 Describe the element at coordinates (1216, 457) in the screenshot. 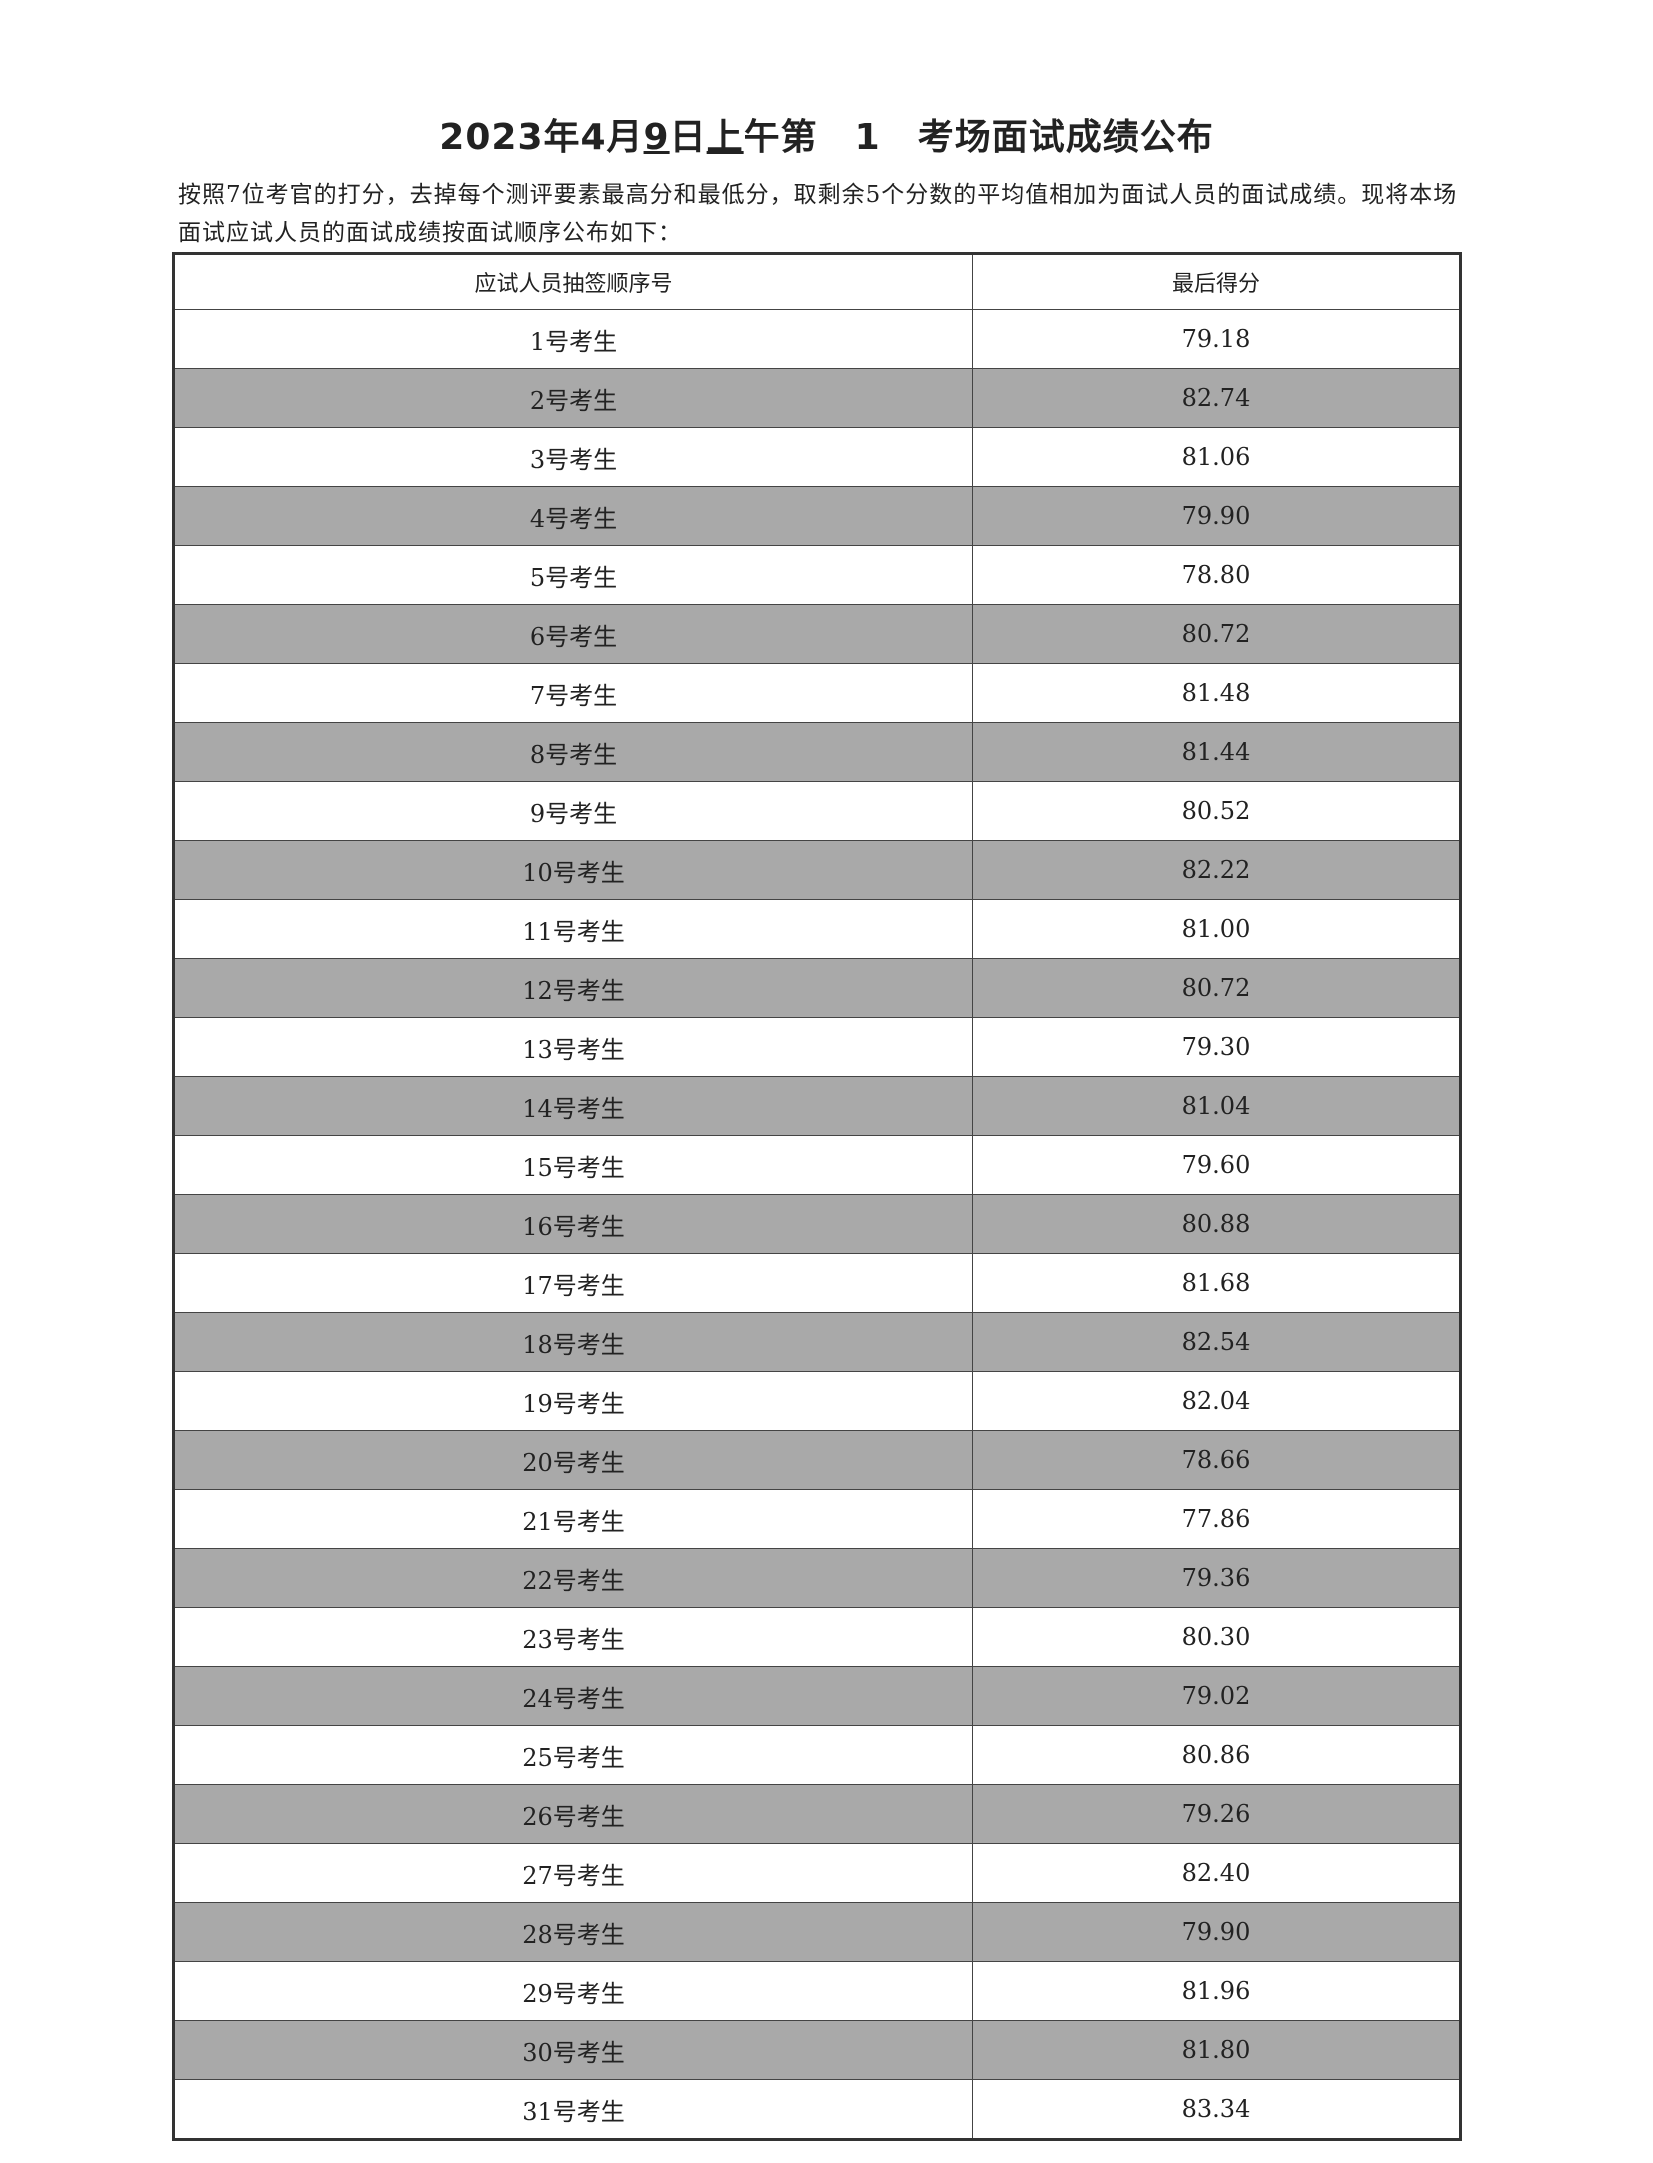

I see `score-cell: 81.06` at that location.